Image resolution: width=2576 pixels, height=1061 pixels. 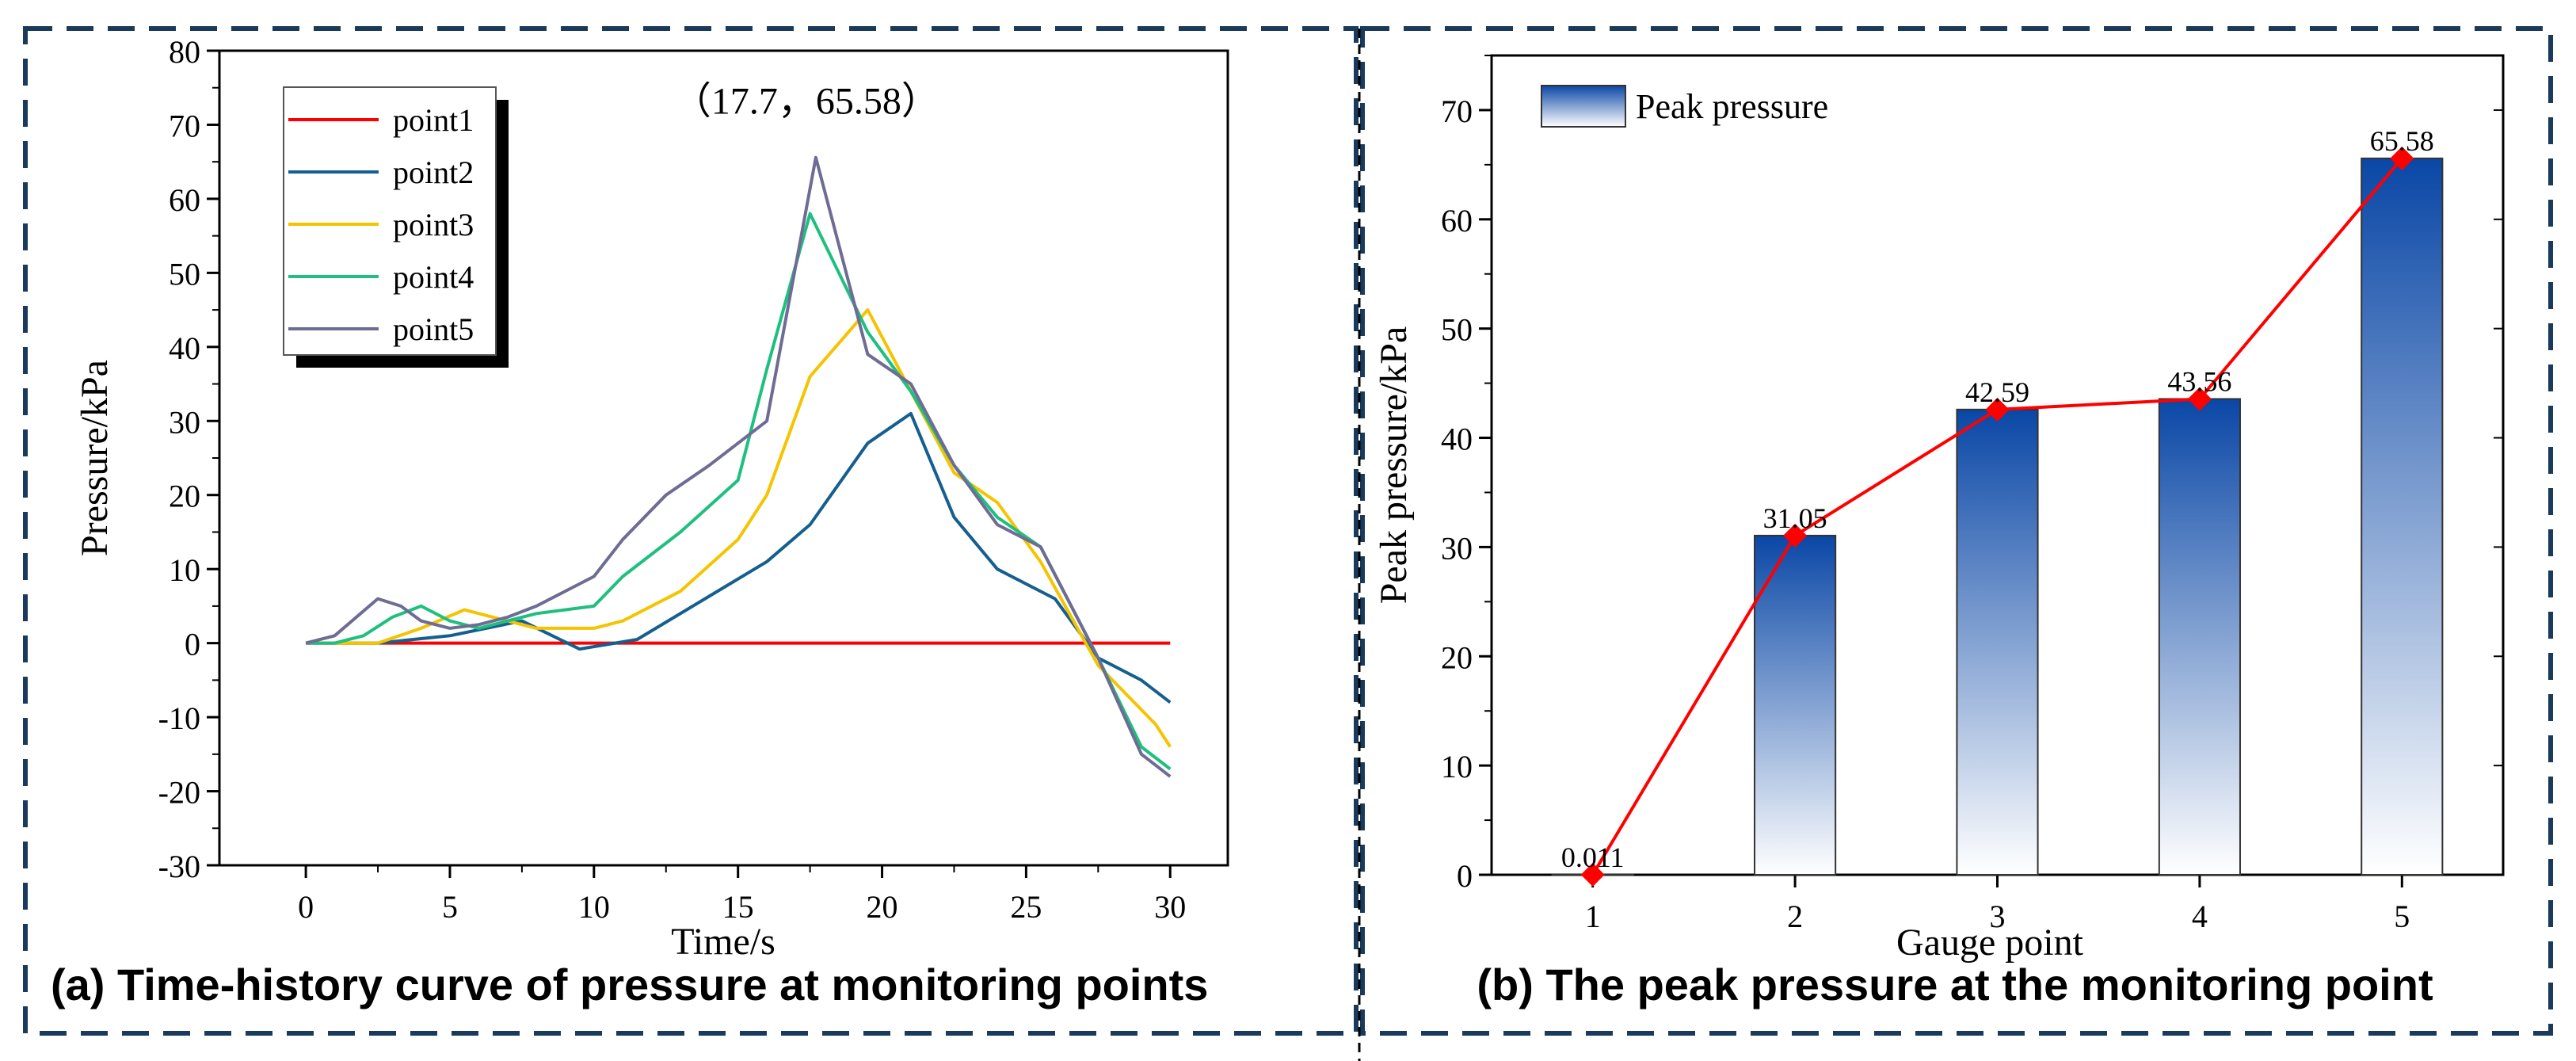 What do you see at coordinates (1593, 916) in the screenshot?
I see `x-tick-label-b: 1` at bounding box center [1593, 916].